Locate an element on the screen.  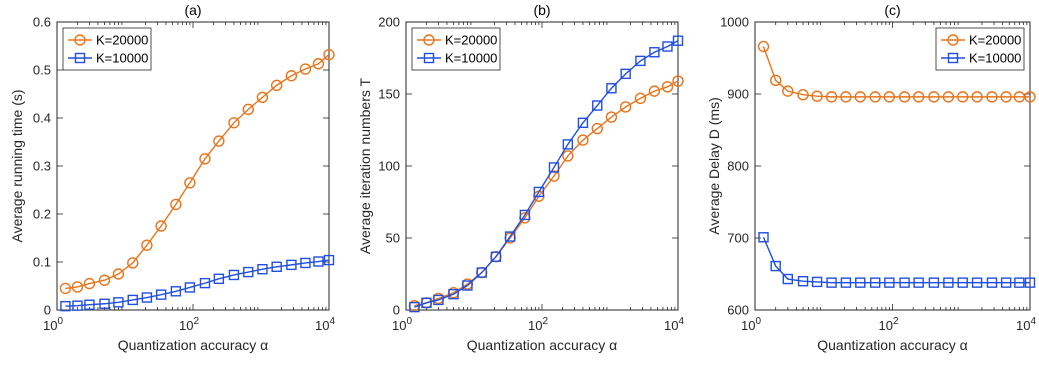
y-tick-label: 600 is located at coordinates (738, 310).